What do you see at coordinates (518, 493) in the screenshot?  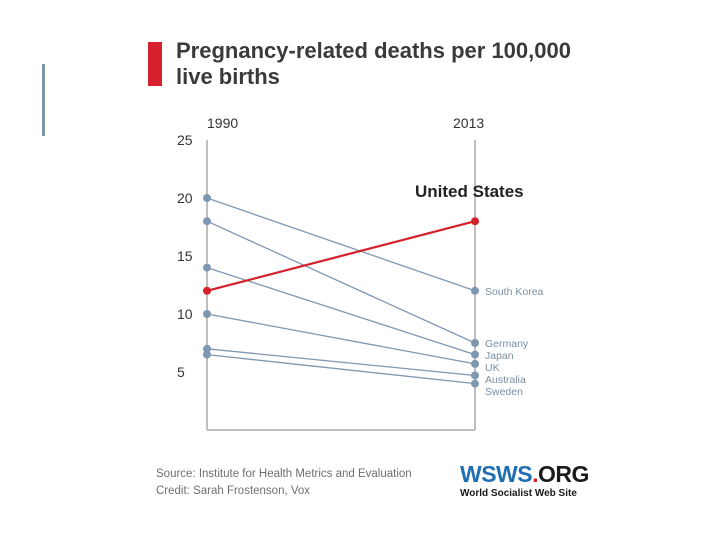 I see `logo-subtitle: World Socialist Web Site` at bounding box center [518, 493].